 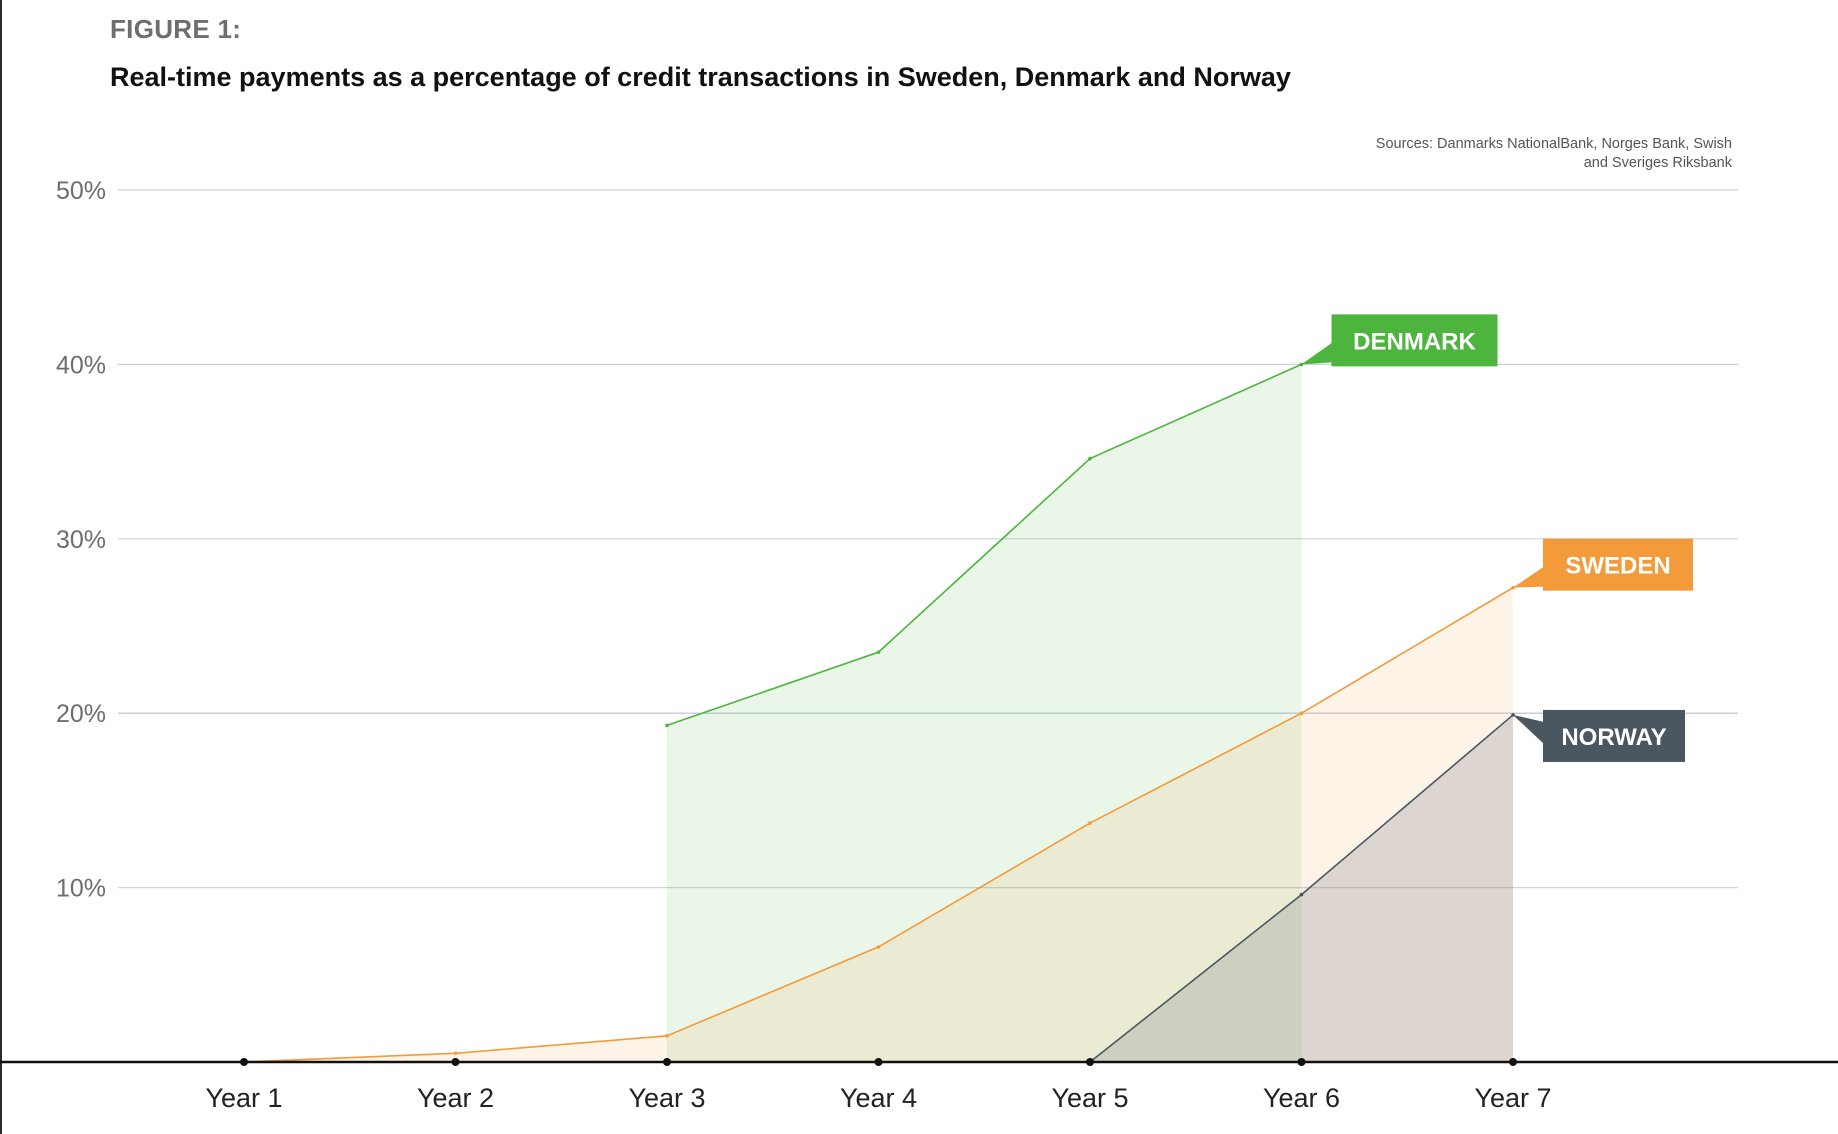 What do you see at coordinates (1528, 577) in the screenshot?
I see `tag-pointer-sweden` at bounding box center [1528, 577].